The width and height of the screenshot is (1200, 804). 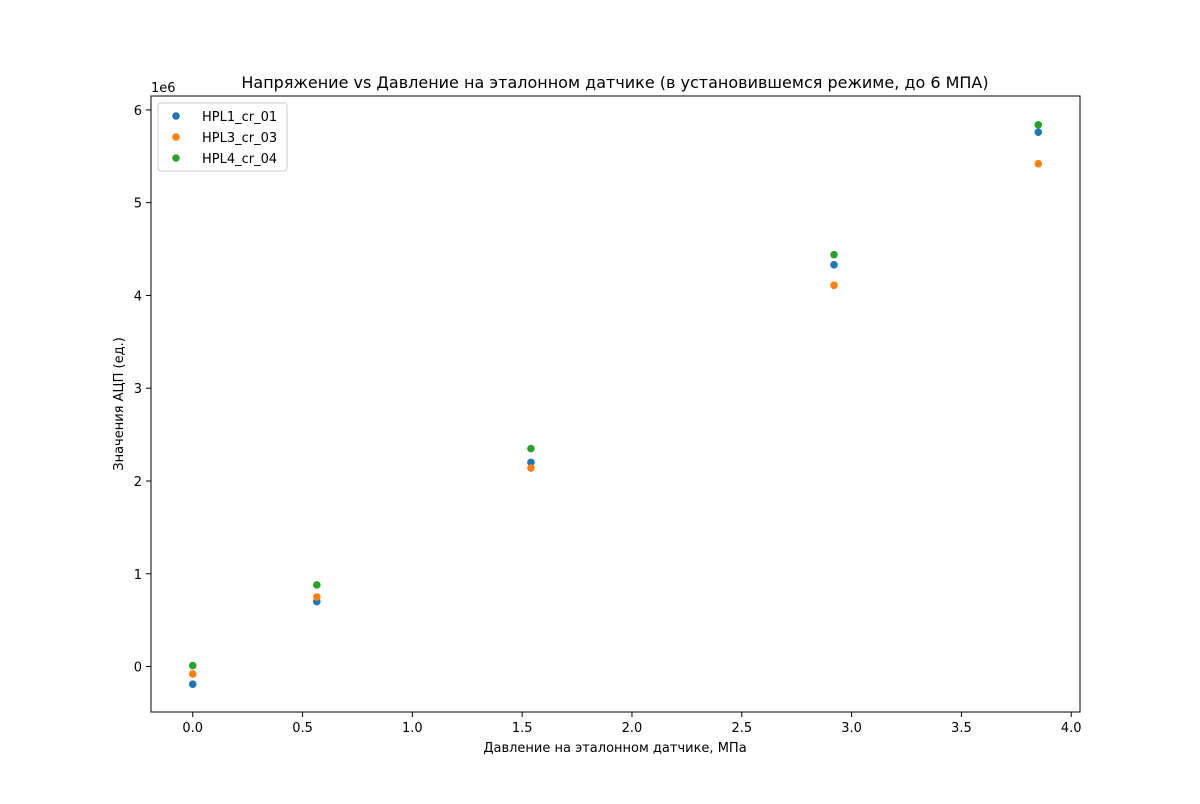 I want to click on y-tick-label: 2, so click(x=138, y=482).